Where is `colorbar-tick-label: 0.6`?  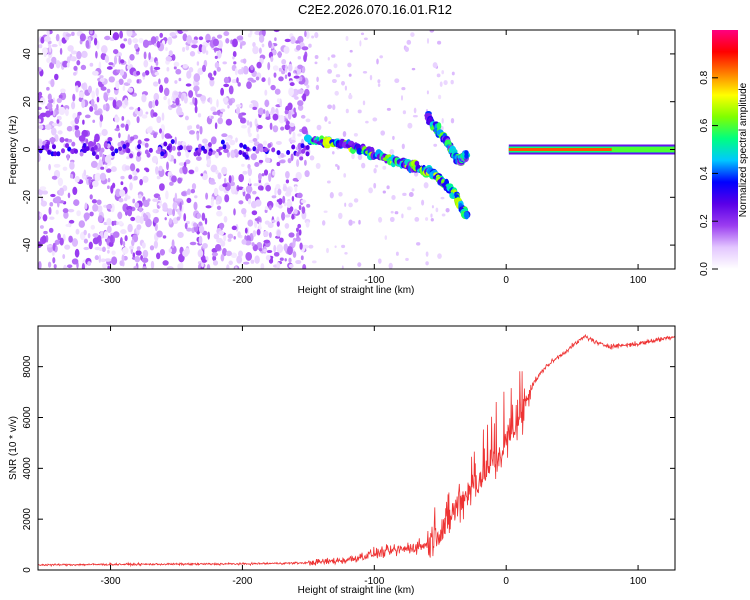
colorbar-tick-label: 0.6 is located at coordinates (704, 125).